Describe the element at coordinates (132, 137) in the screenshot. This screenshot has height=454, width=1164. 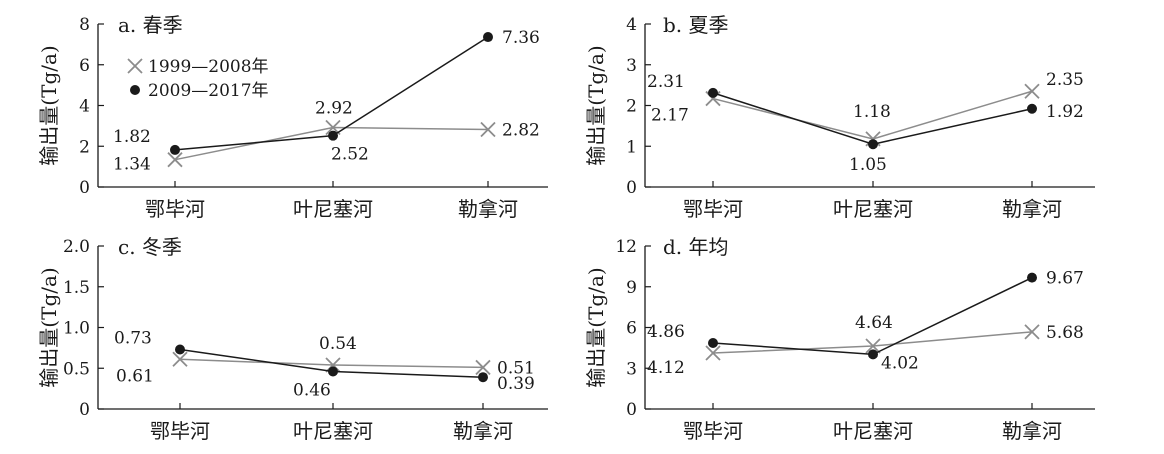
I see `data-label: 1.82` at that location.